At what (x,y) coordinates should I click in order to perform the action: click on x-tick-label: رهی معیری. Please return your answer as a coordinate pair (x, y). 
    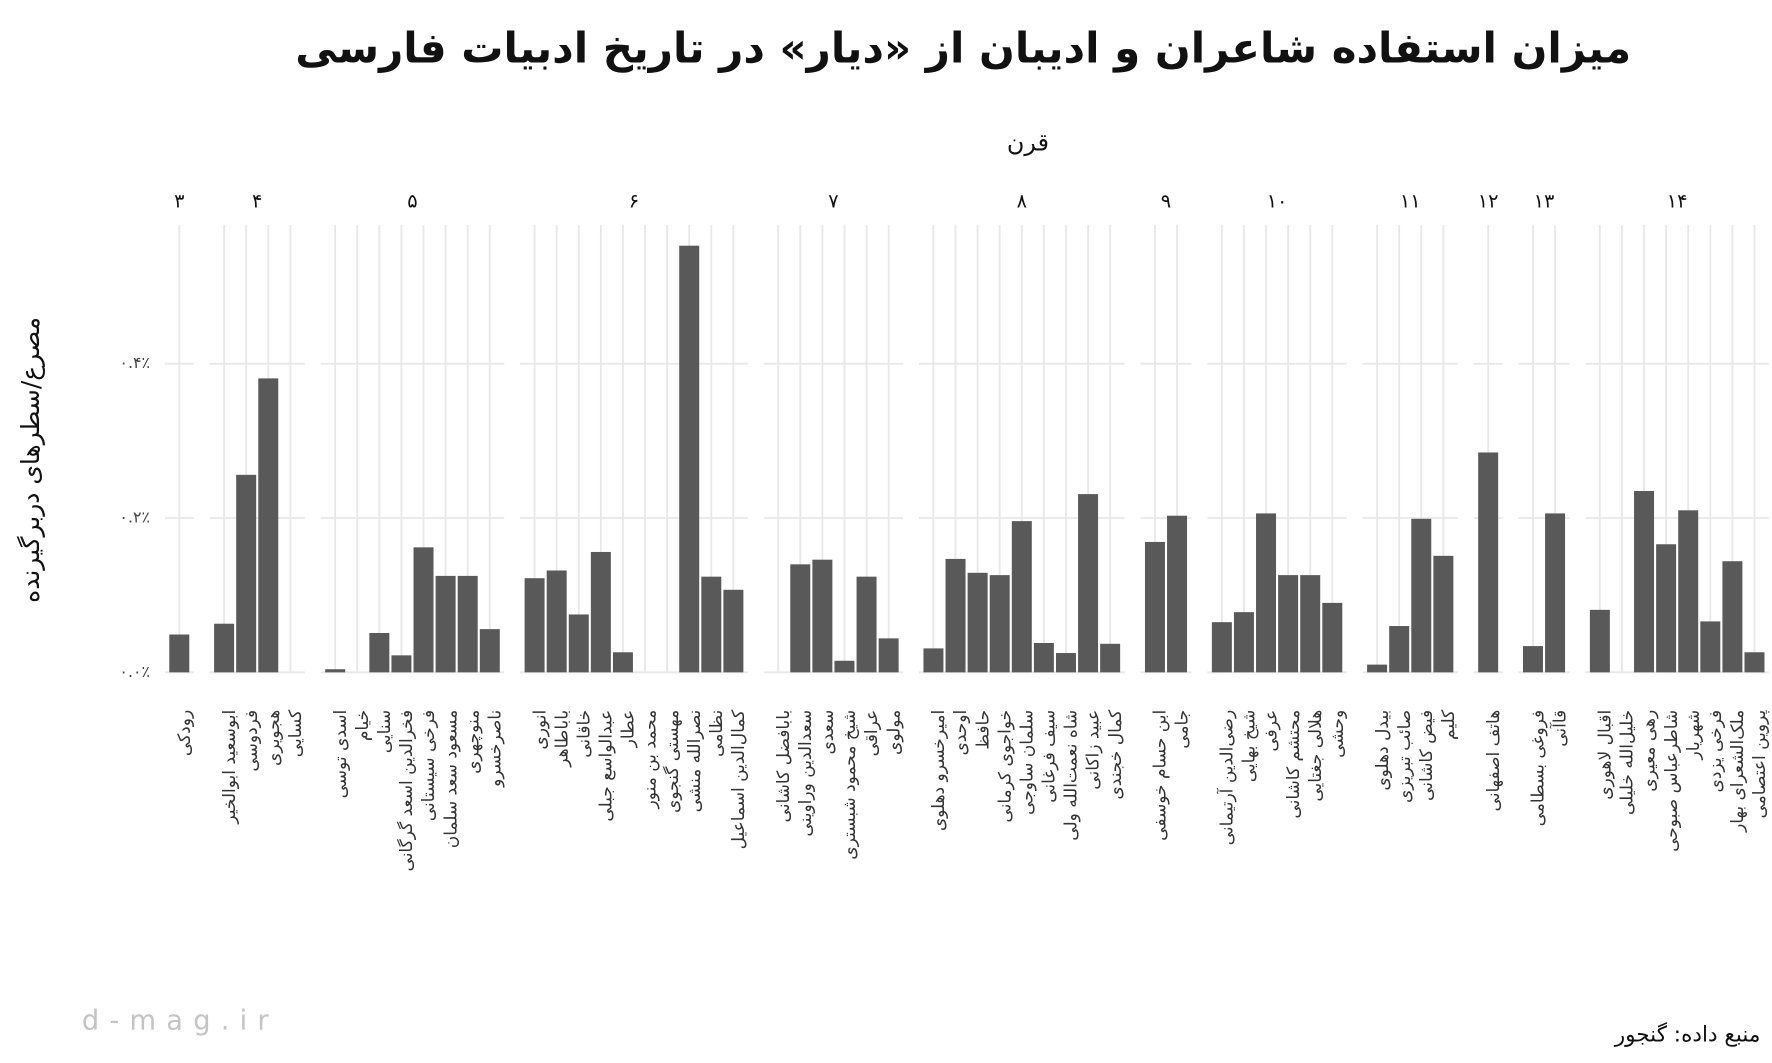
    Looking at the image, I should click on (1650, 751).